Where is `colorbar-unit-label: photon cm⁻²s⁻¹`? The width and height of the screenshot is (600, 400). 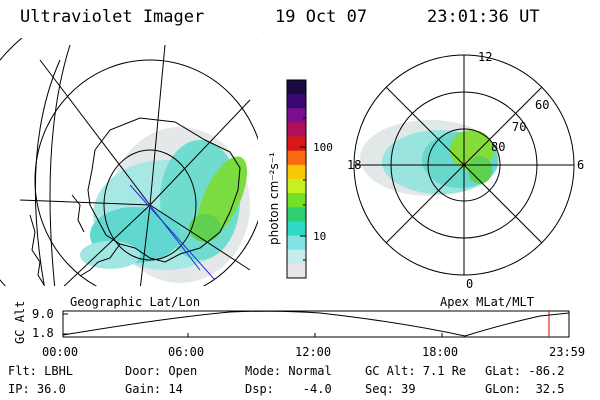 colorbar-unit-label: photon cm⁻²s⁻¹ is located at coordinates (274, 198).